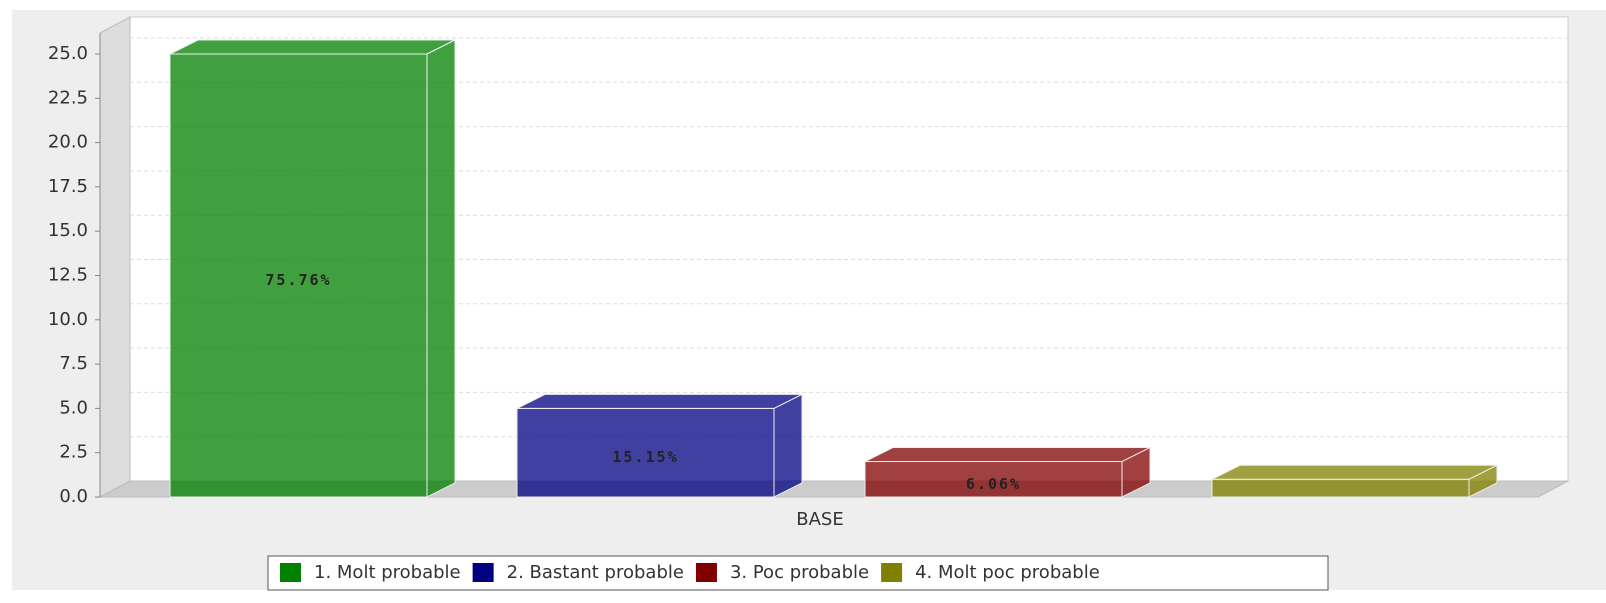 This screenshot has height=603, width=1606. I want to click on y-tick-label: 12.5, so click(68, 275).